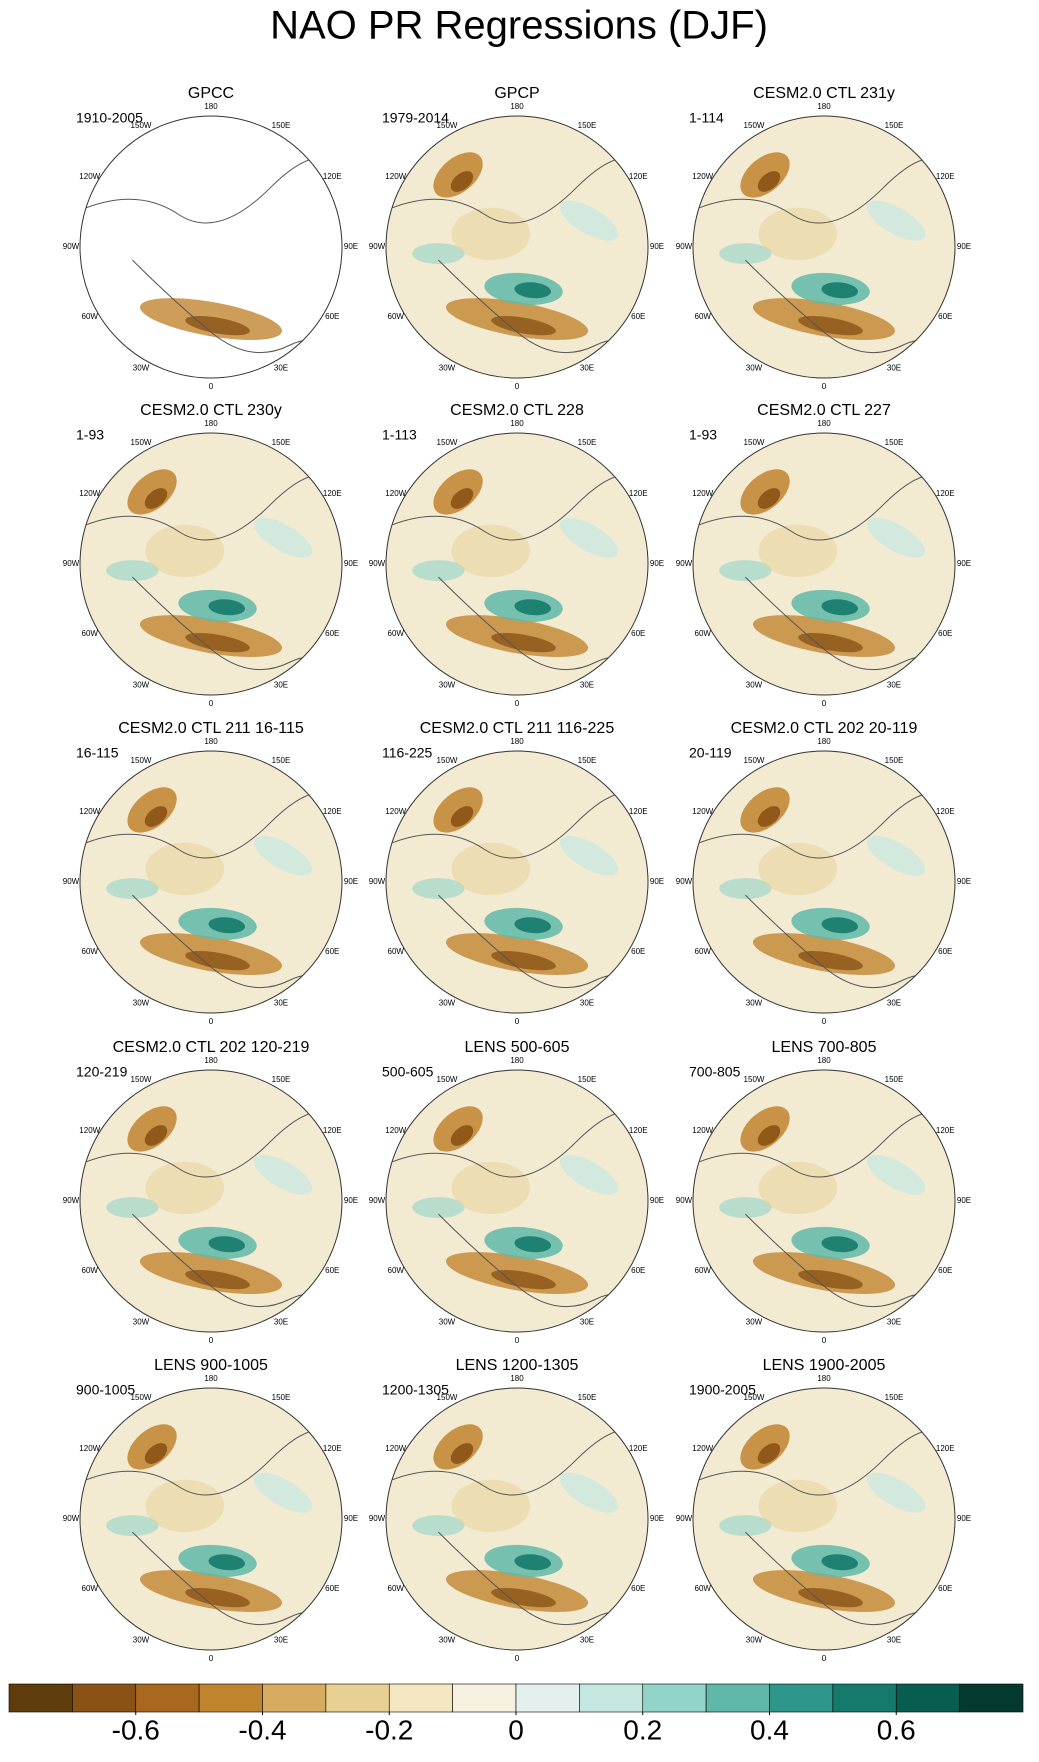  Describe the element at coordinates (389, 1729) in the screenshot. I see `colorbar-tick-label: -0.2` at that location.